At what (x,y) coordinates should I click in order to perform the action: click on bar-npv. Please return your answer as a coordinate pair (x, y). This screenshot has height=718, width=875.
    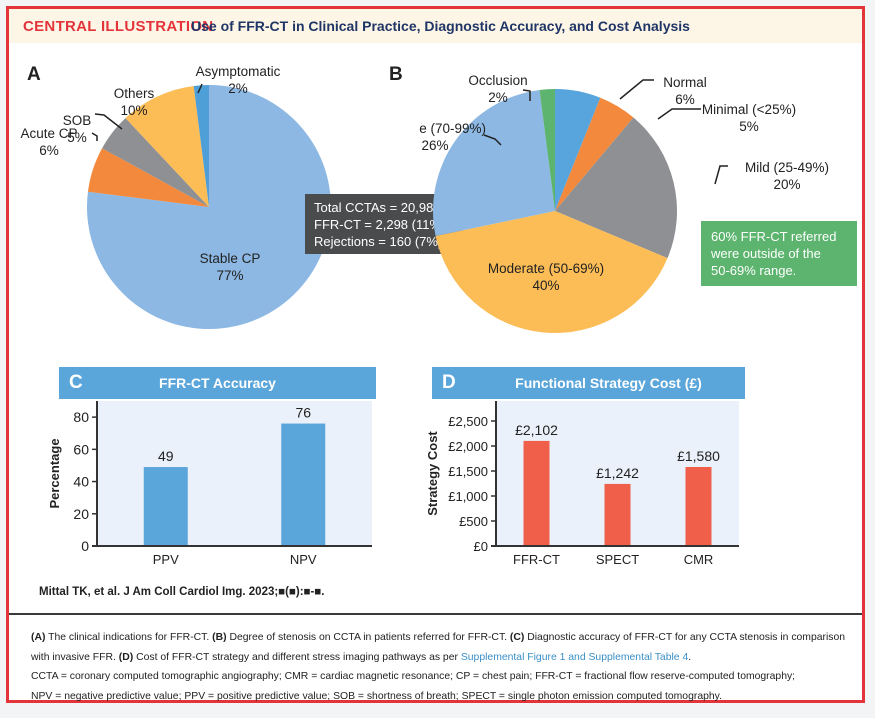
    Looking at the image, I should click on (303, 484).